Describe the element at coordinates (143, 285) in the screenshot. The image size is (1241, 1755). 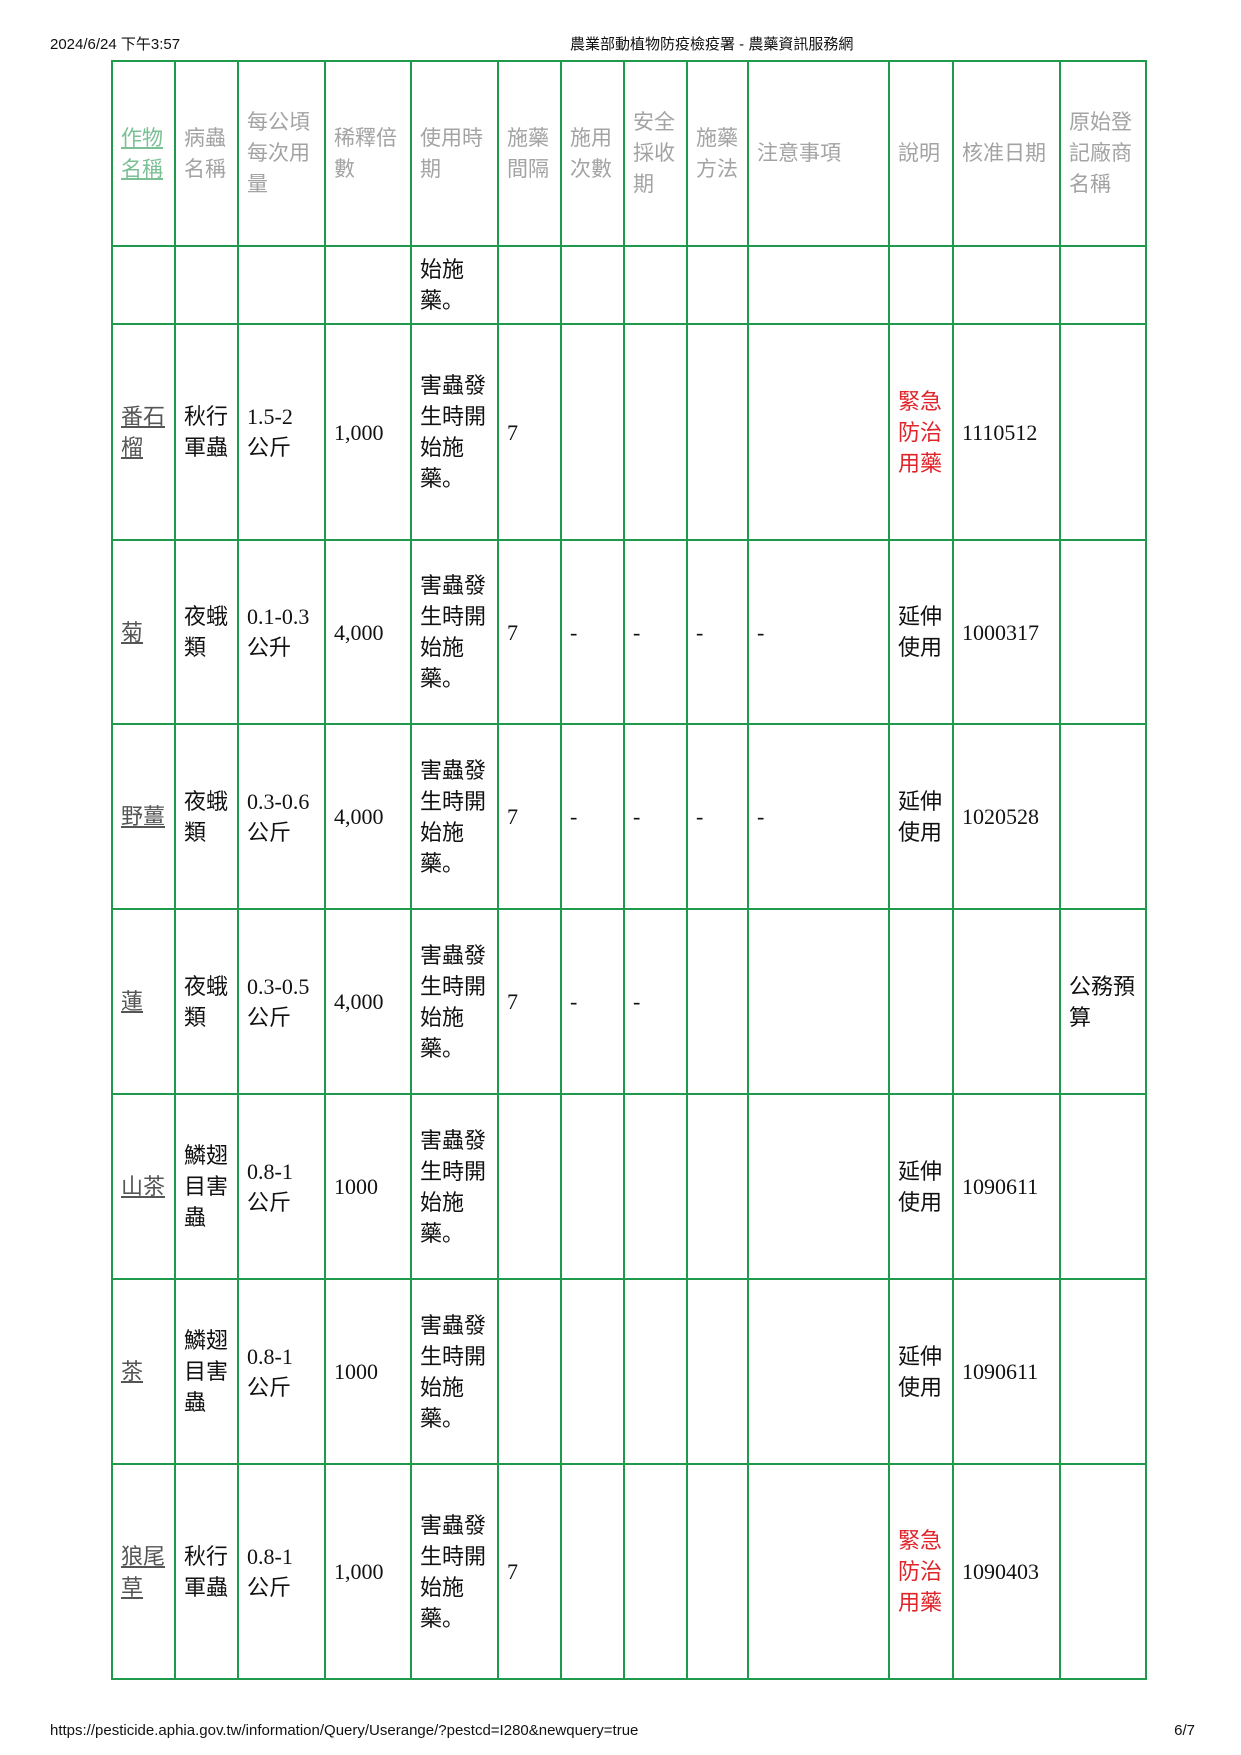
I see `cell-crop` at that location.